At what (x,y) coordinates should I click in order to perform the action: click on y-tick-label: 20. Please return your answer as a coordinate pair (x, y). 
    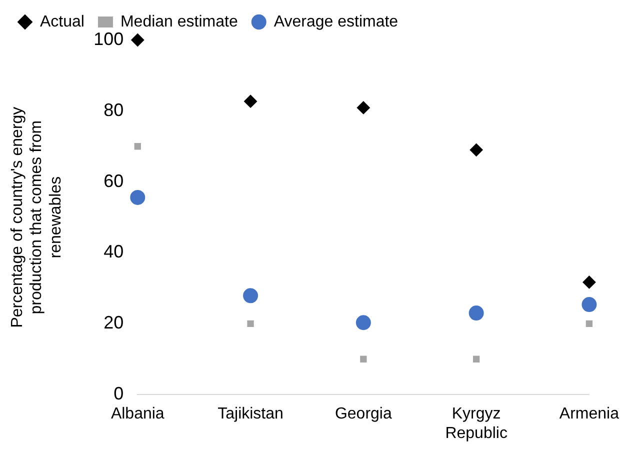
    Looking at the image, I should click on (114, 322).